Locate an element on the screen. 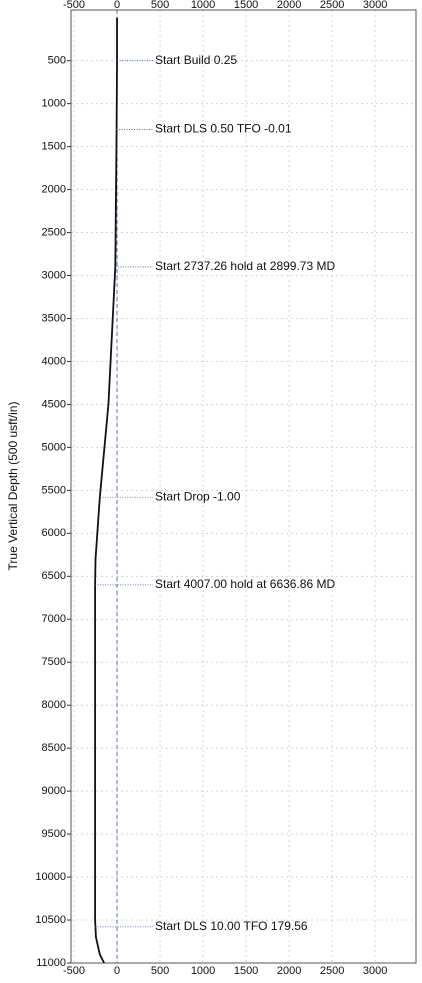 This screenshot has width=422, height=983. y-tick-label: 8500 is located at coordinates (54, 748).